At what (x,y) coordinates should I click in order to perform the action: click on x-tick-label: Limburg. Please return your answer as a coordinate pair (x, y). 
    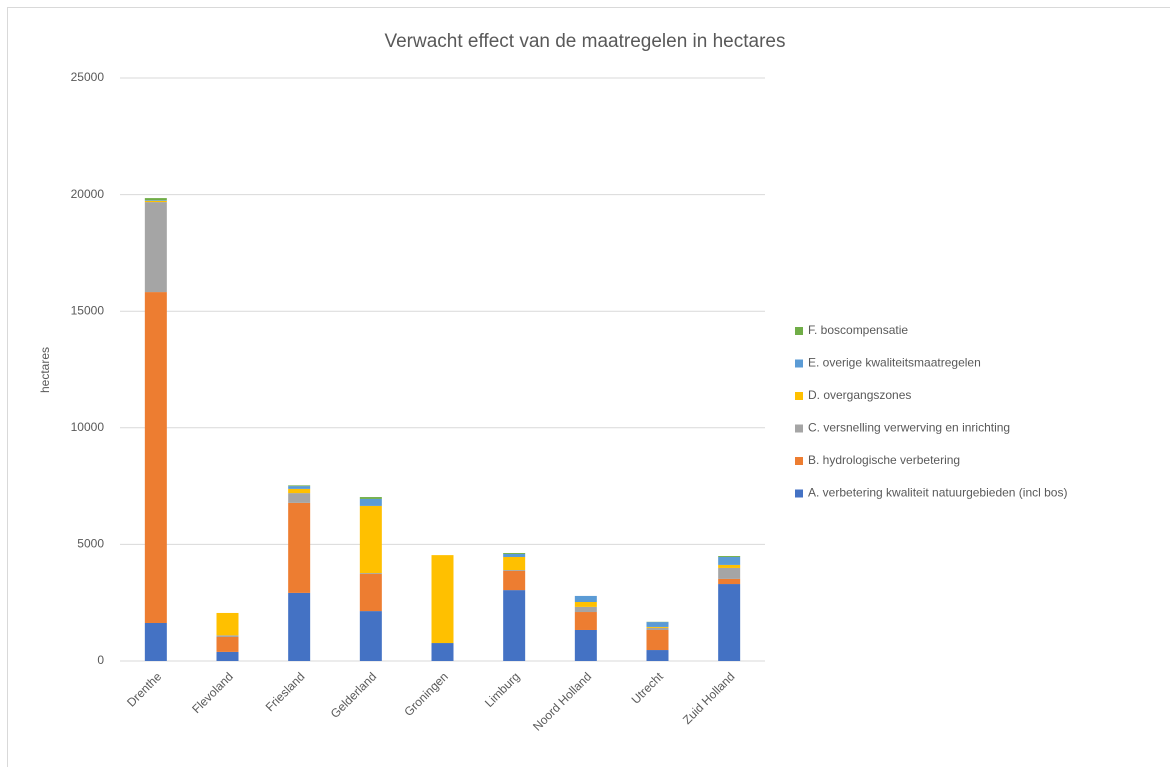
    Looking at the image, I should click on (502, 689).